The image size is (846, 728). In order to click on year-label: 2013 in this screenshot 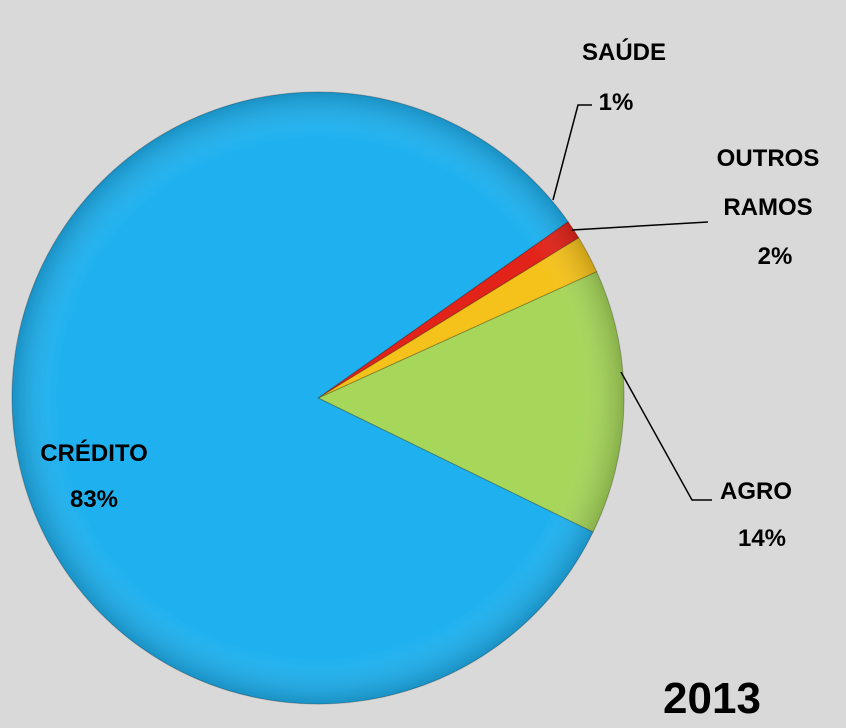, I will do `click(712, 698)`.